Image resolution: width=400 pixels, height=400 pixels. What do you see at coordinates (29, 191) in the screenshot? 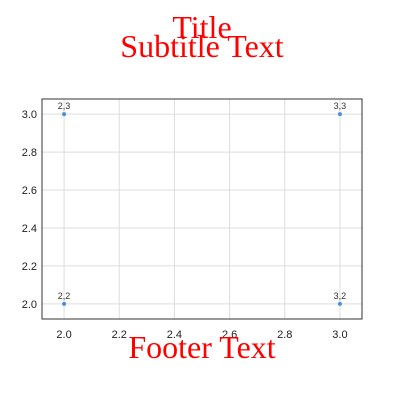
I see `y-tick-label: 2.6` at bounding box center [29, 191].